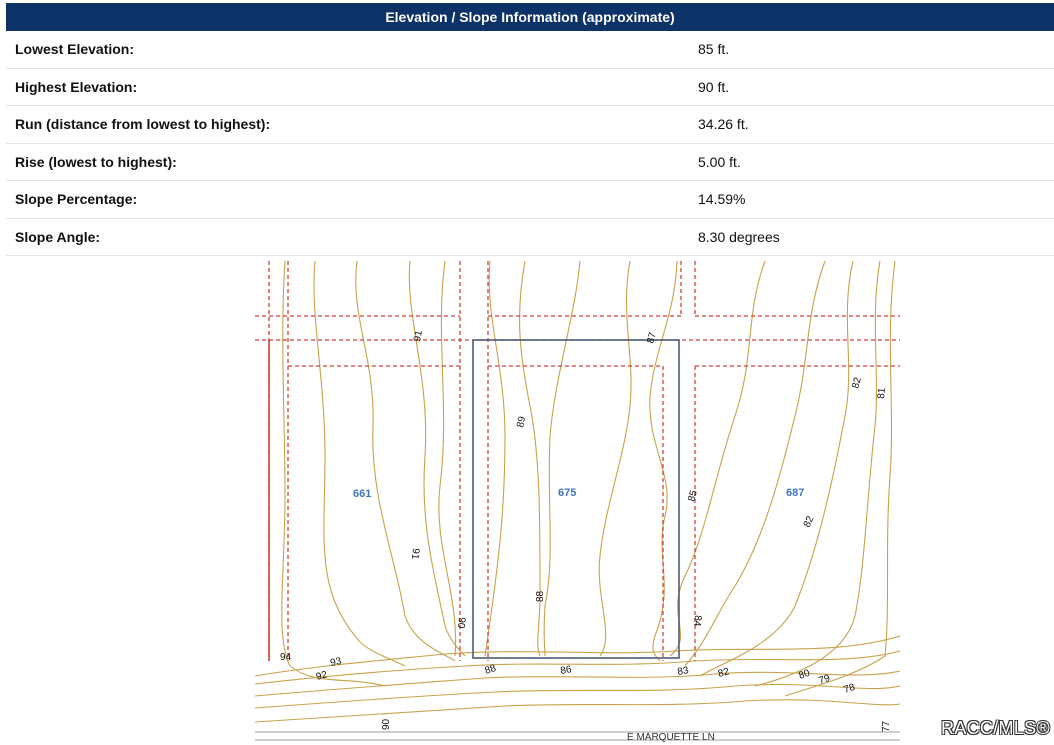 The image size is (1054, 745). I want to click on parcel-number: 675, so click(567, 493).